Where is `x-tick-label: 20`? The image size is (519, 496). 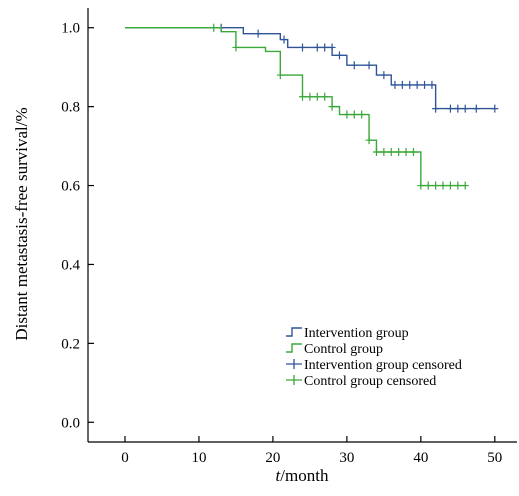 x-tick-label: 20 is located at coordinates (272, 458).